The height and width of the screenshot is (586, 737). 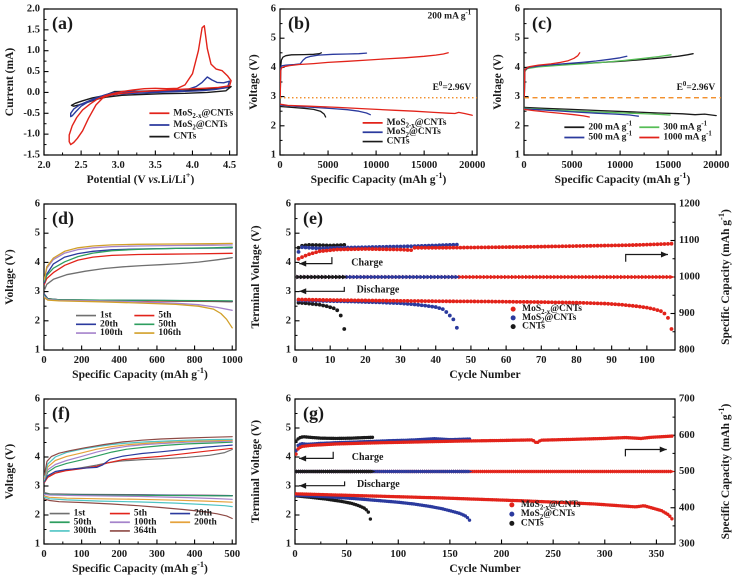 I want to click on legend-label: 1000 mA g-1, so click(x=687, y=136).